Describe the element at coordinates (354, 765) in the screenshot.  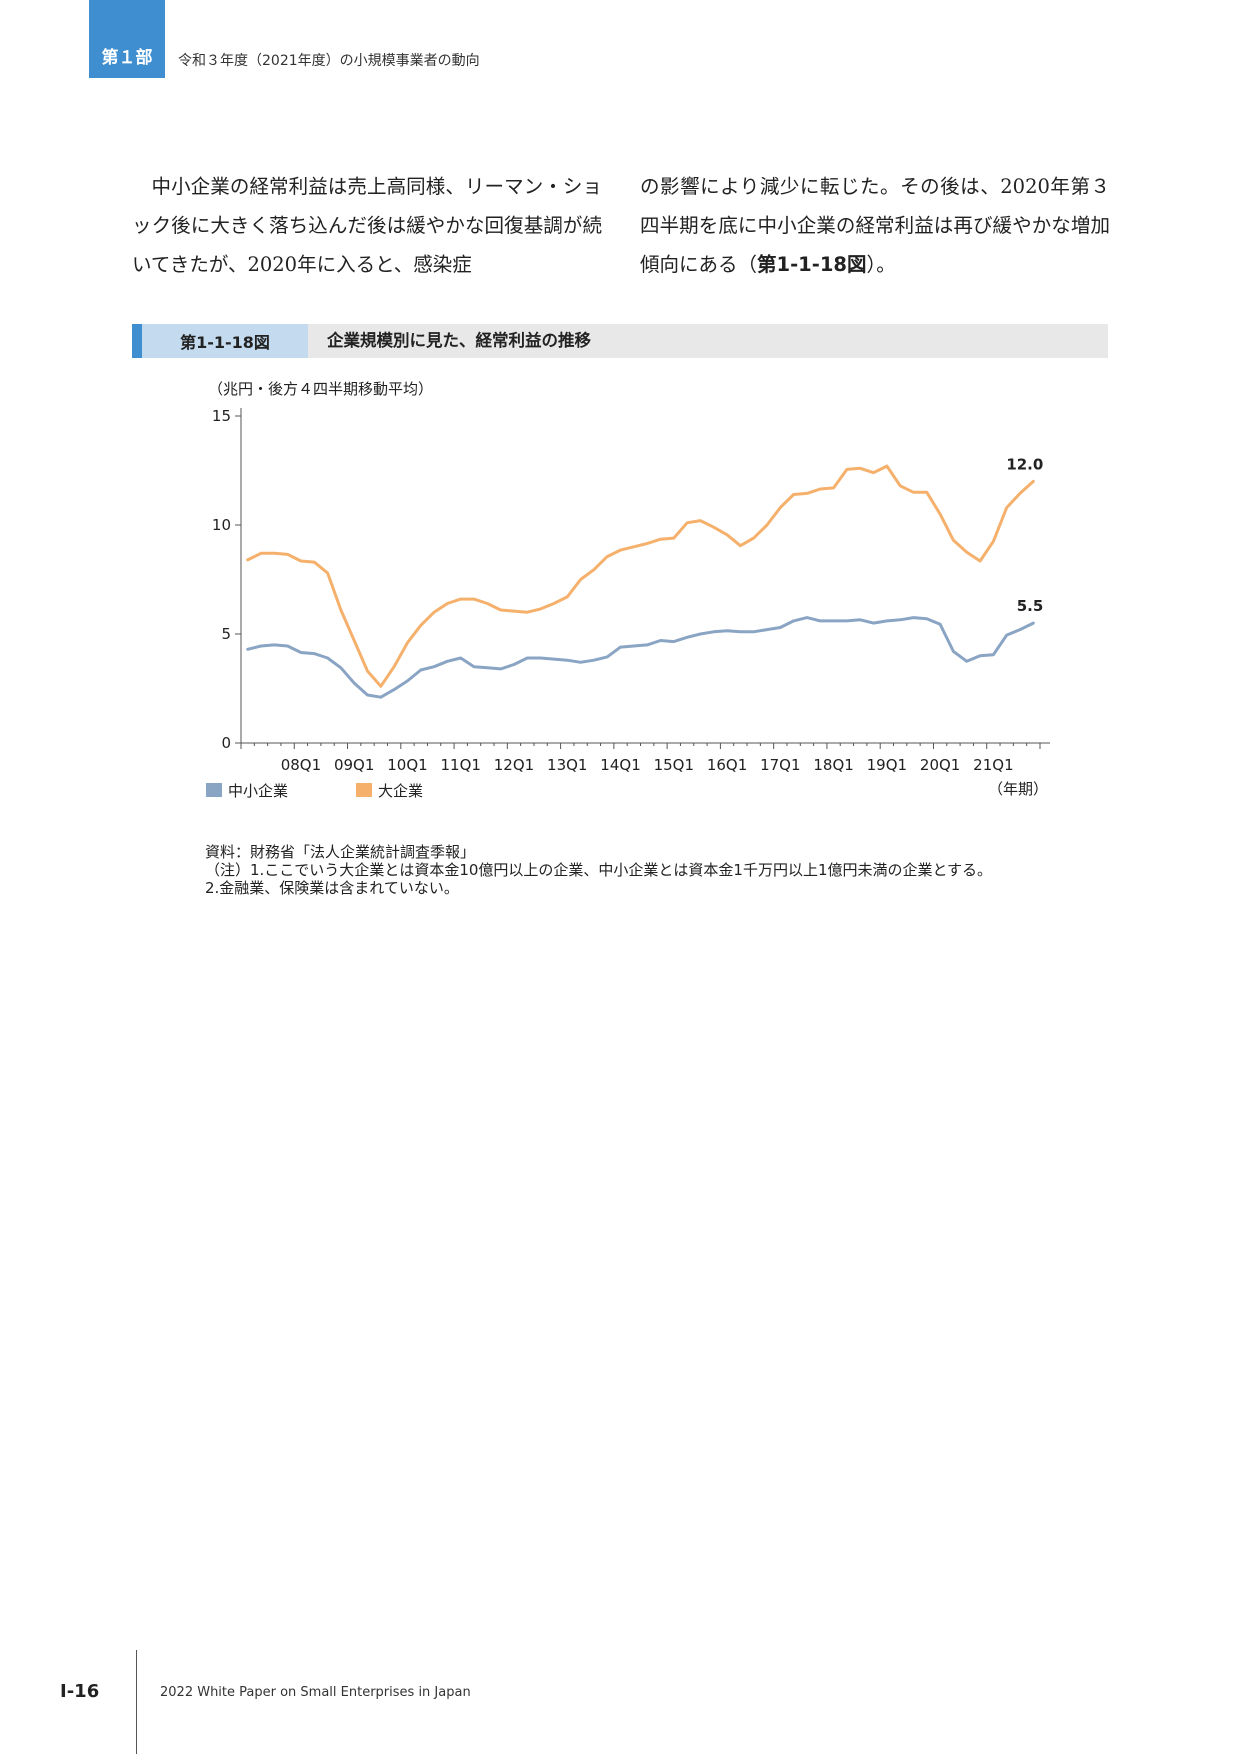
I see `x-tick-label: 09Q1` at that location.